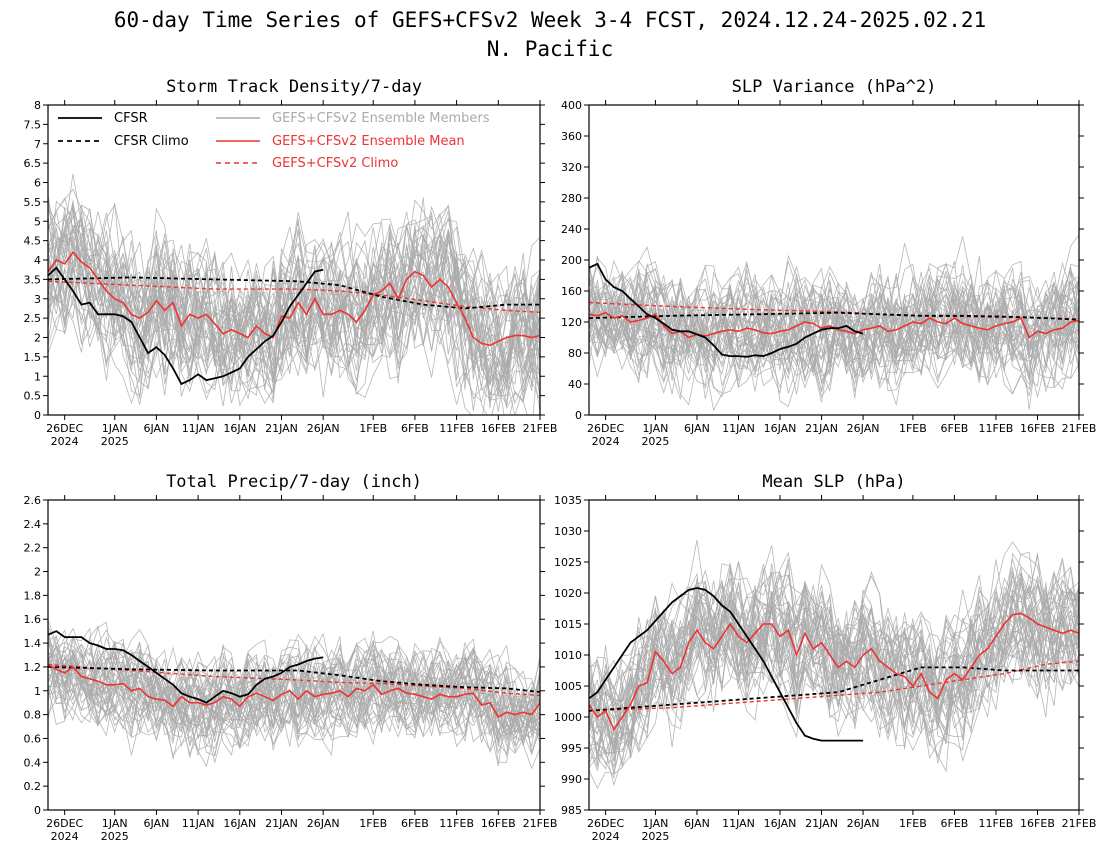  What do you see at coordinates (33, 357) in the screenshot?
I see `y-tick-label: 1.5` at bounding box center [33, 357].